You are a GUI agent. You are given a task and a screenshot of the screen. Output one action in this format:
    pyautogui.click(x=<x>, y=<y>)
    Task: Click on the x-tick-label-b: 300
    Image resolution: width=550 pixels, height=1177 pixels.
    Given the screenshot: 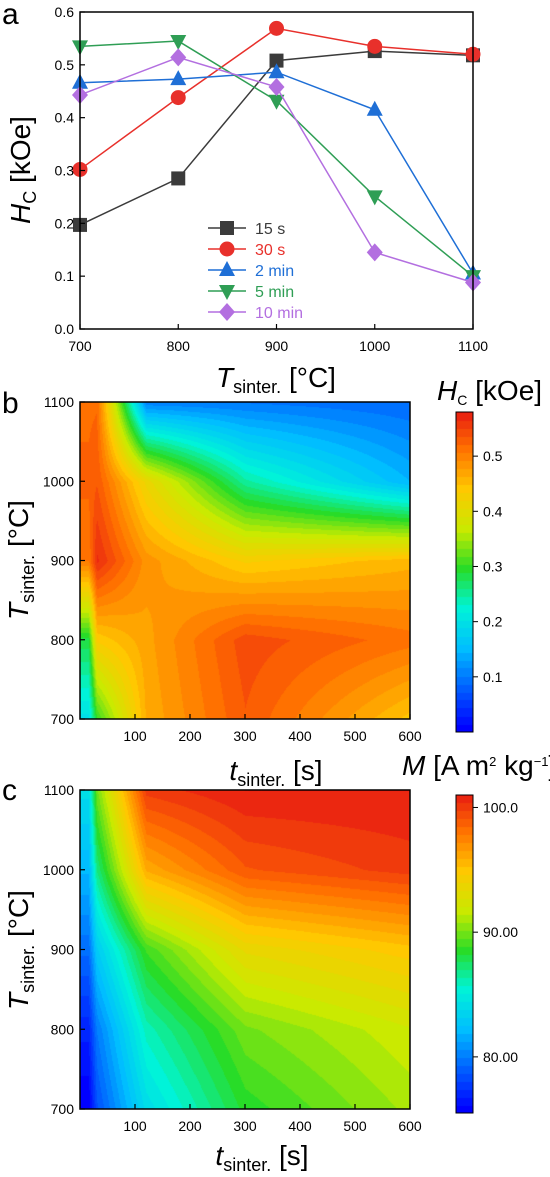 What is the action you would take?
    pyautogui.click(x=245, y=736)
    